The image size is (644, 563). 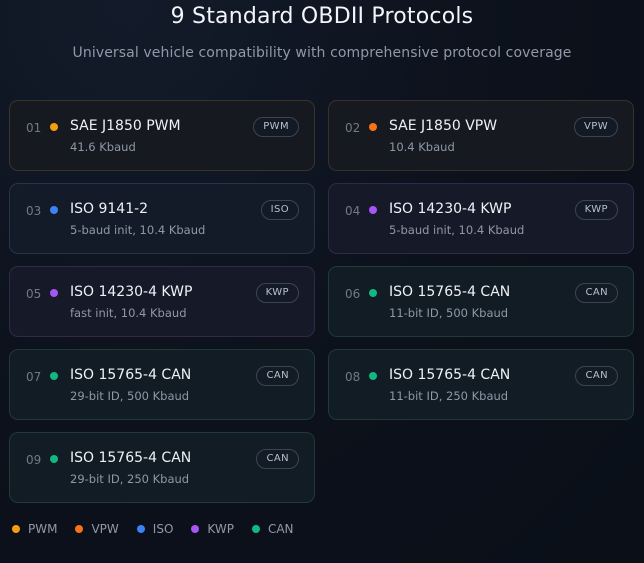 I want to click on protocol-number: 01, so click(x=34, y=128).